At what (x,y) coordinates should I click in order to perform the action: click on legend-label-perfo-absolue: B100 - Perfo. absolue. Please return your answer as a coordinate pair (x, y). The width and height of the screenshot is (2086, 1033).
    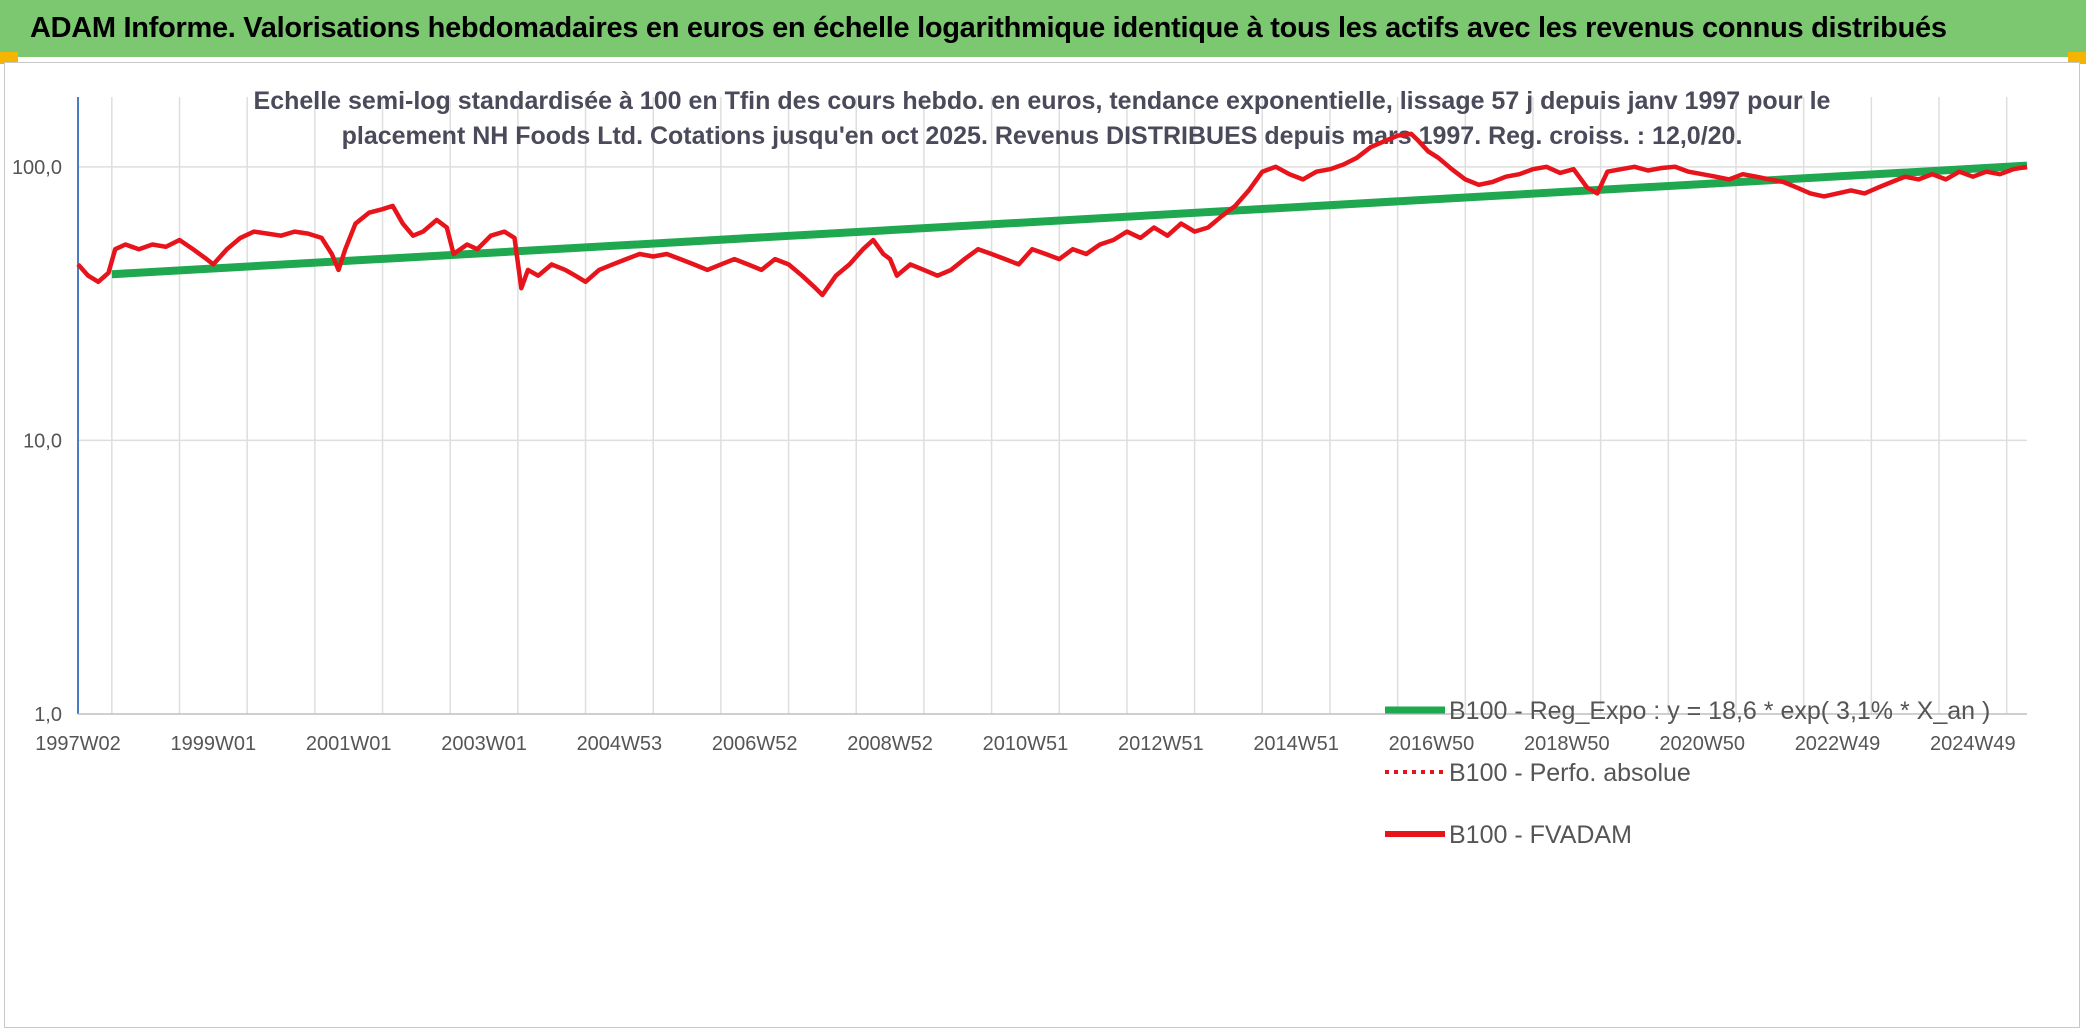
    Looking at the image, I should click on (1570, 773).